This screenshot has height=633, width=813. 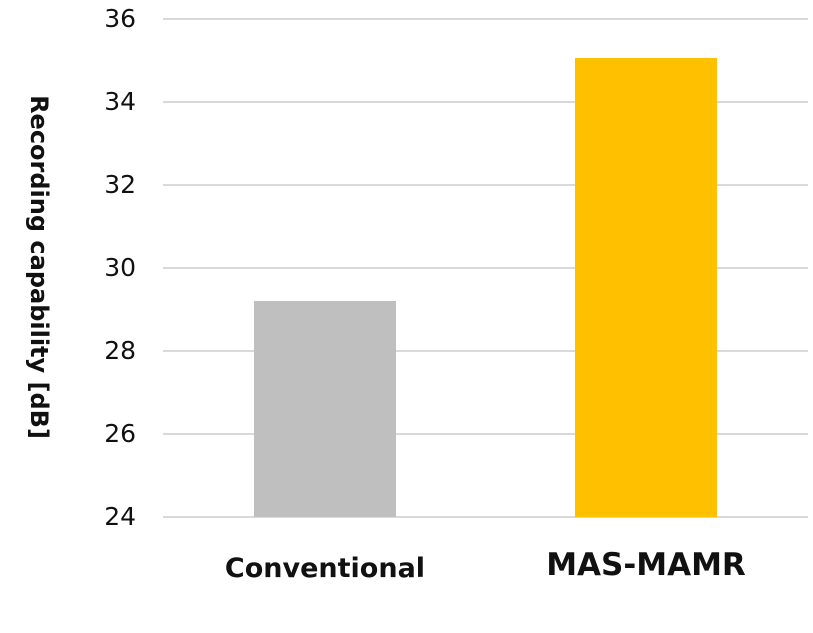 I want to click on y-tick-label: 36, so click(x=120, y=18).